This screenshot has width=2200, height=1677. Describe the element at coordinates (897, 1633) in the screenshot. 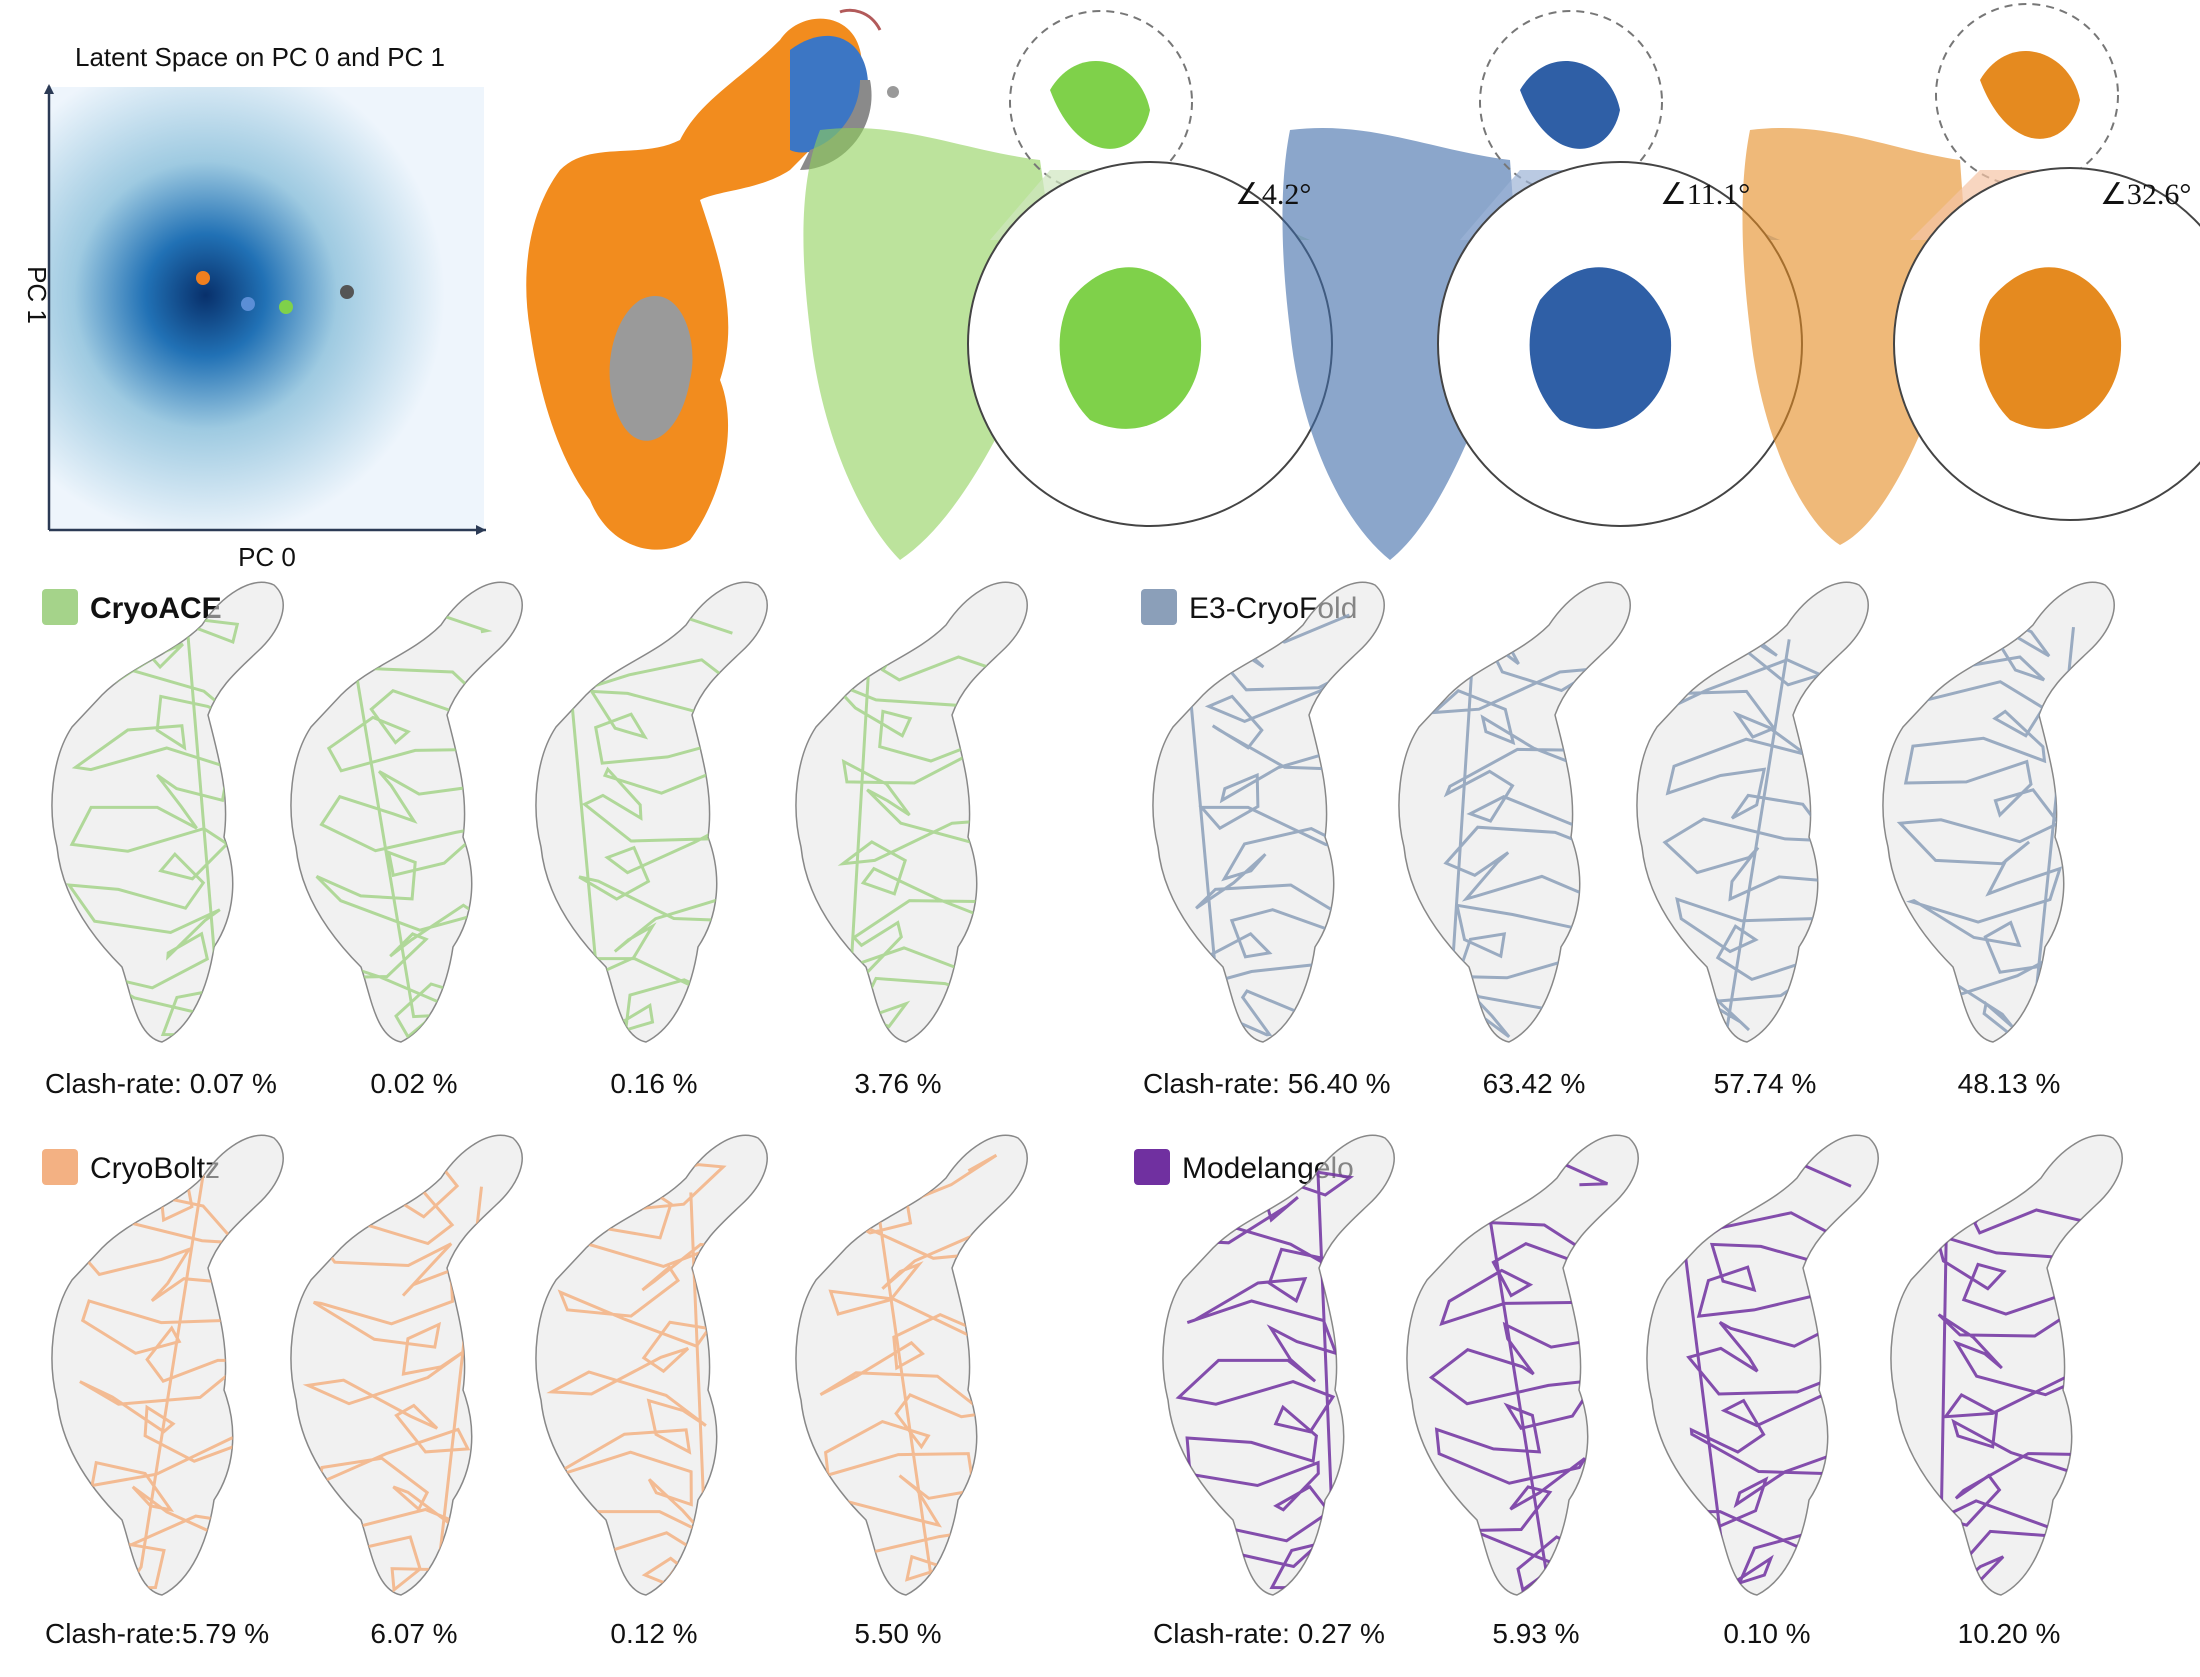

I see `clash-rate: 5.50 %` at that location.